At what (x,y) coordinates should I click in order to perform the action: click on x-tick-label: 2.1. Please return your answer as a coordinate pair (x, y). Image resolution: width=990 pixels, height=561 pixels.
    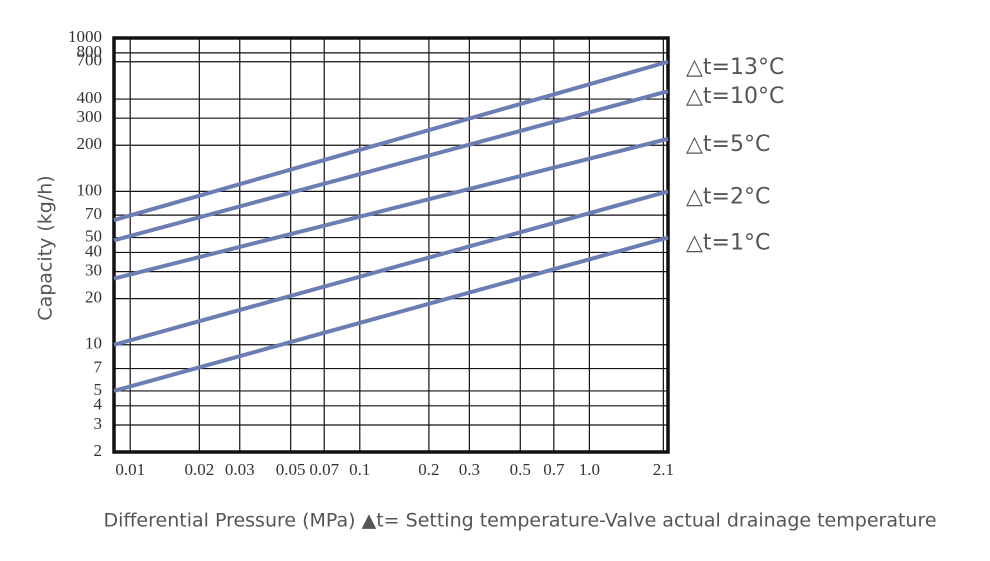
    Looking at the image, I should click on (663, 469).